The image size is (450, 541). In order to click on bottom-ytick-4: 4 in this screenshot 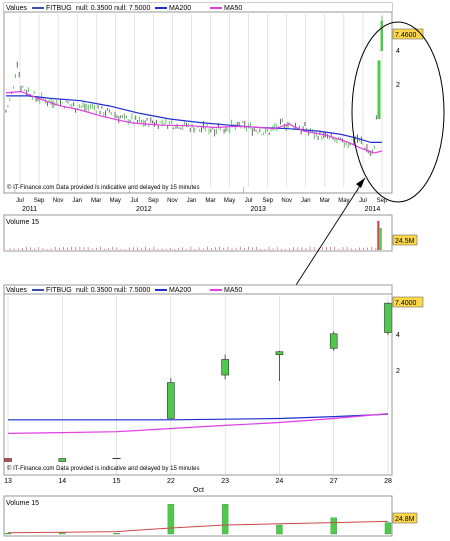, I will do `click(398, 335)`.